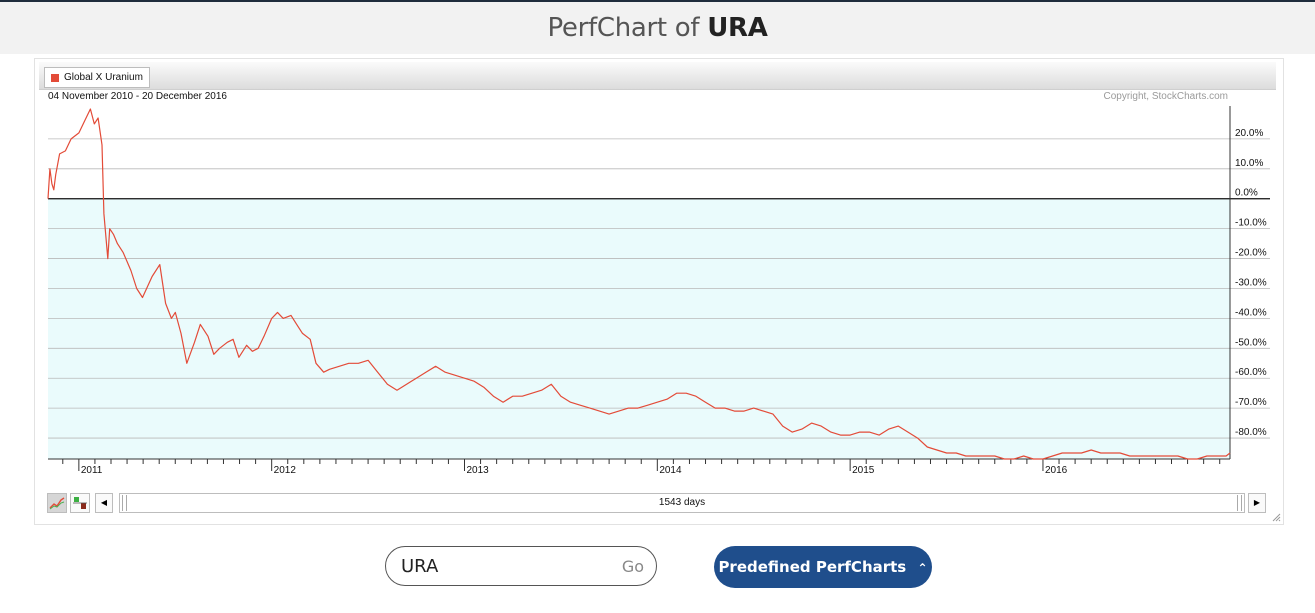 The width and height of the screenshot is (1315, 613). I want to click on y-tick-label: -40.0%, so click(1251, 312).